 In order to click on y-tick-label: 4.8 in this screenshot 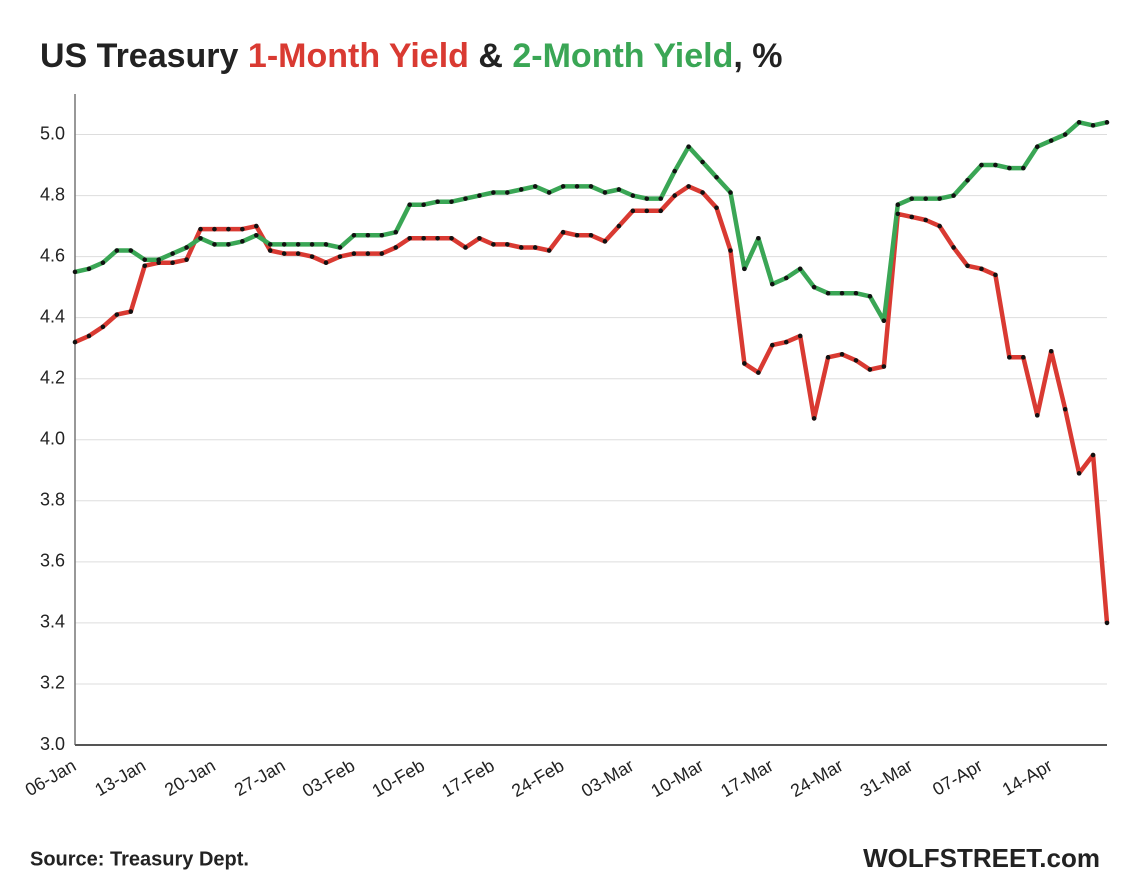, I will do `click(52, 194)`.